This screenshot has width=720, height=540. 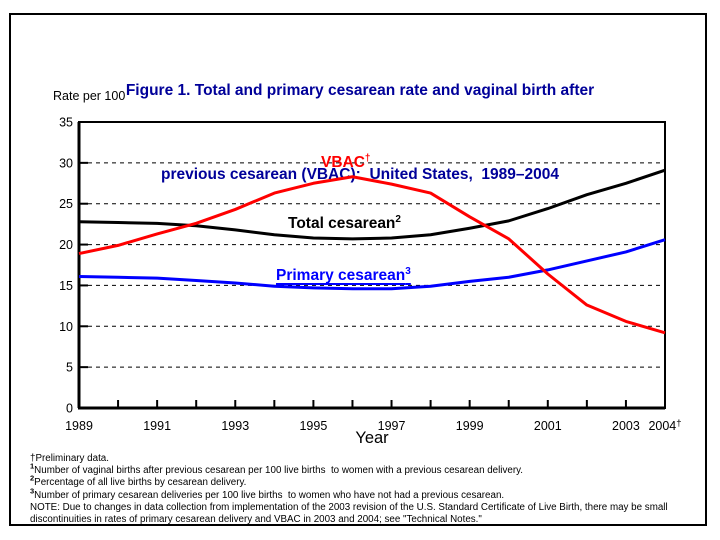 I want to click on x-tick-label: 1999, so click(x=470, y=426).